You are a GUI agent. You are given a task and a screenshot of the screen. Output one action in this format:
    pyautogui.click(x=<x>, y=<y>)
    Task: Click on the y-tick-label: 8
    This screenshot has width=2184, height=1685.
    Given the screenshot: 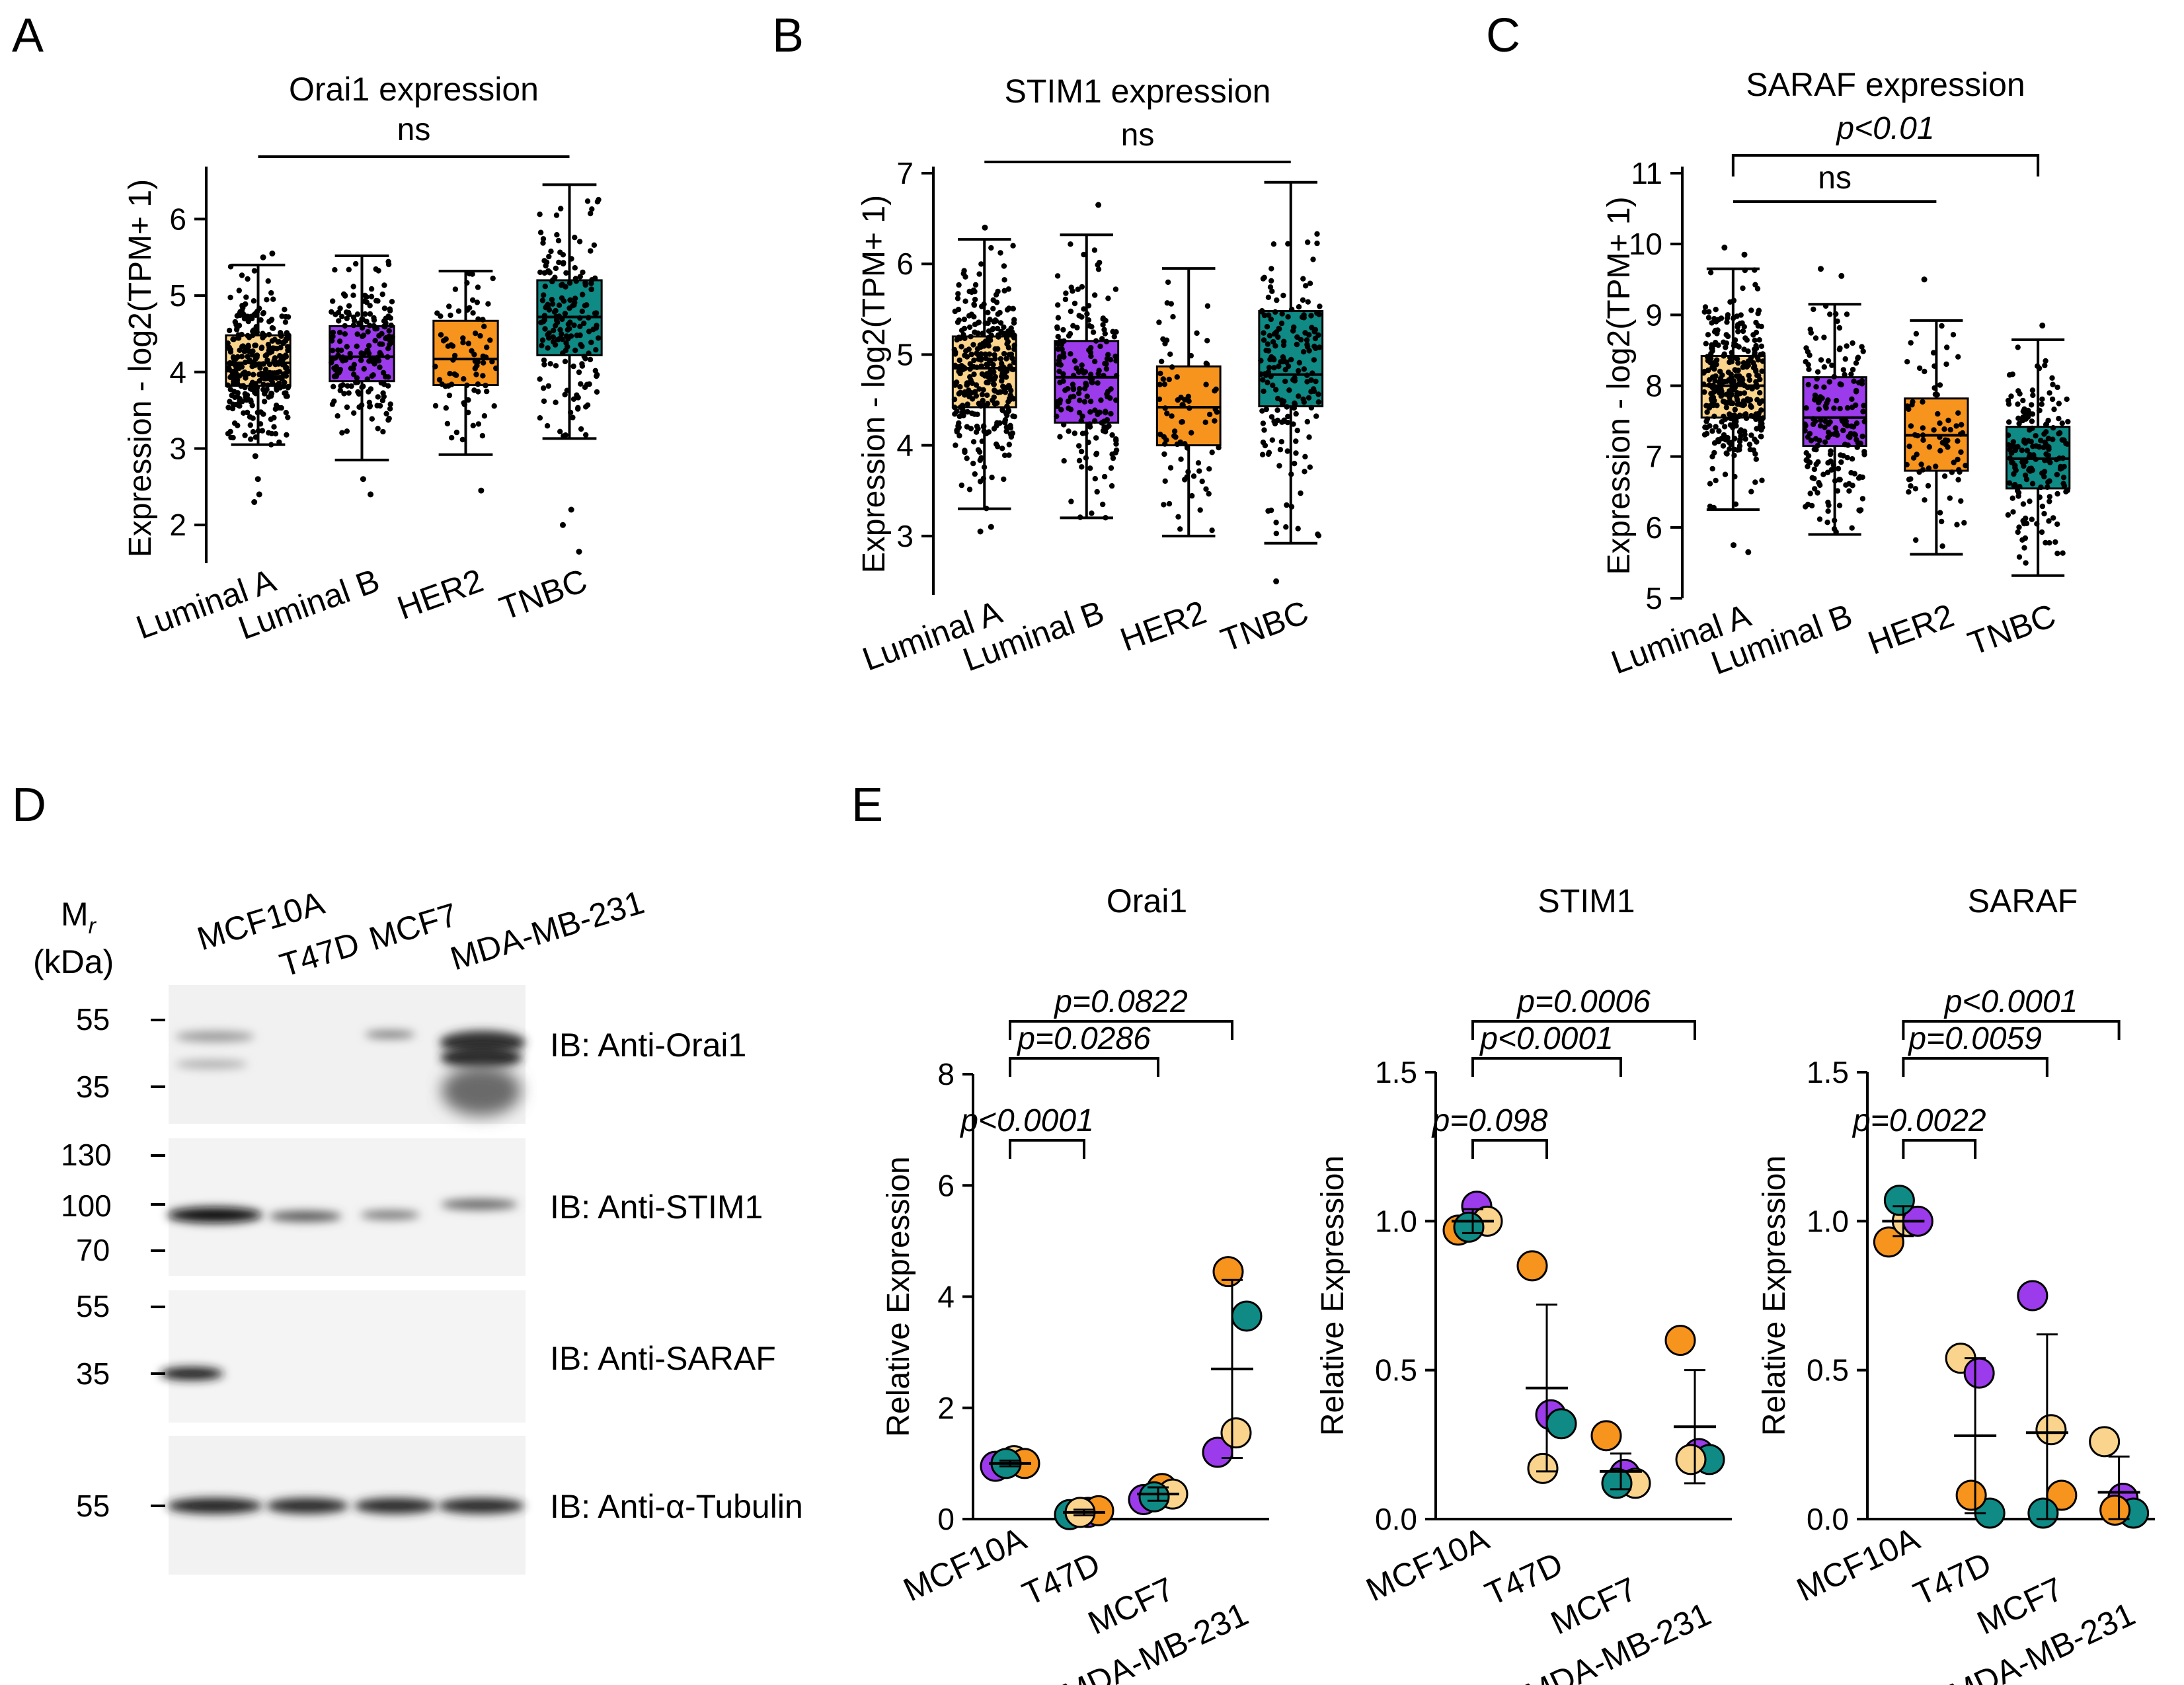 What is the action you would take?
    pyautogui.click(x=1653, y=386)
    